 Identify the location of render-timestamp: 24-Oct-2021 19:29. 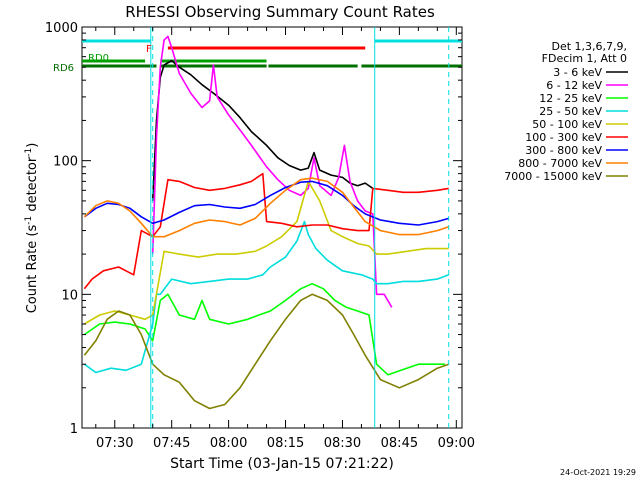
(598, 472).